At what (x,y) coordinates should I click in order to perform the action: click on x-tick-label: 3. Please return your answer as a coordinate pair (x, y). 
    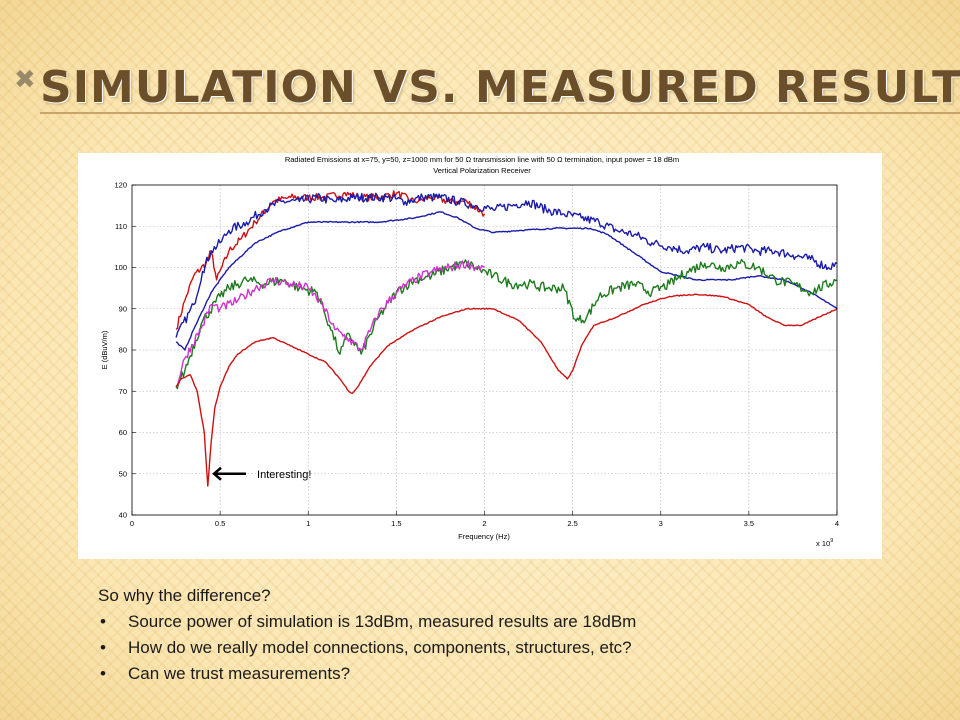
    Looking at the image, I should click on (661, 523).